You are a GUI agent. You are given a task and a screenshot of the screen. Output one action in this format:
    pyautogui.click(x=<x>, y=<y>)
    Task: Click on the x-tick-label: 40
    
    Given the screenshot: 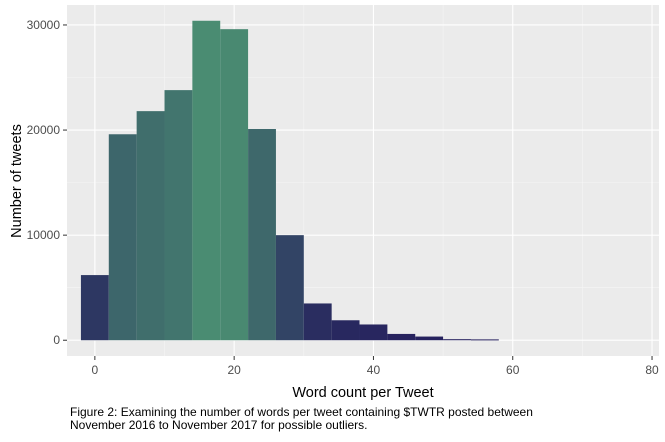 What is the action you would take?
    pyautogui.click(x=374, y=370)
    